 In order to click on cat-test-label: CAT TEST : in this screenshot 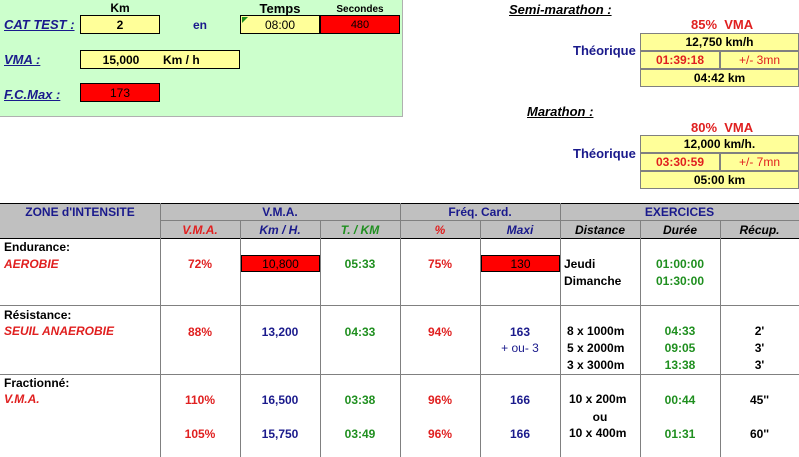, I will do `click(39, 24)`.